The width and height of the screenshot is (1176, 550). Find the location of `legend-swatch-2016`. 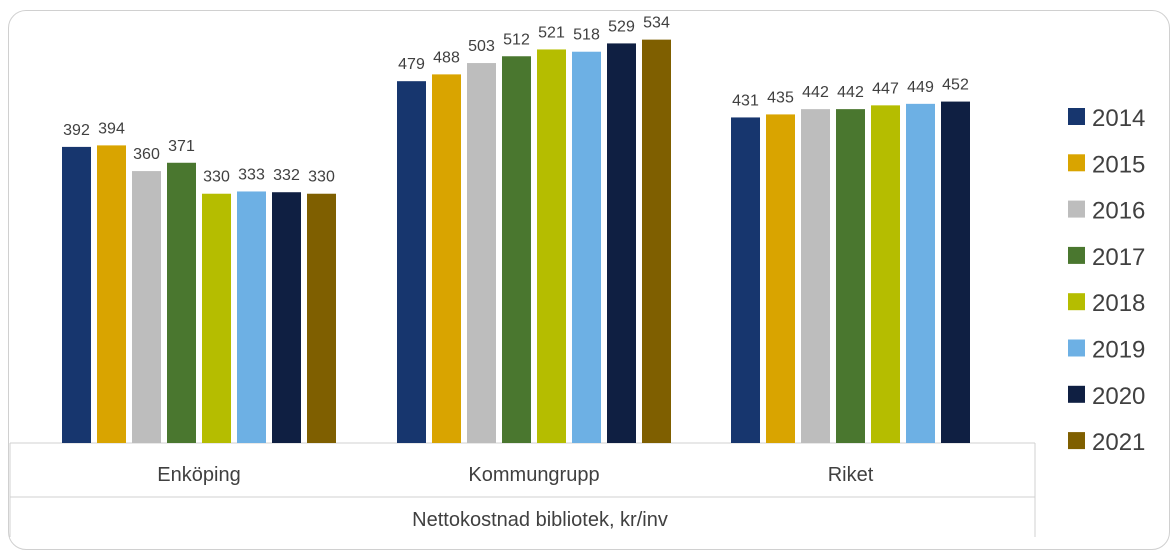

legend-swatch-2016 is located at coordinates (1076, 209).